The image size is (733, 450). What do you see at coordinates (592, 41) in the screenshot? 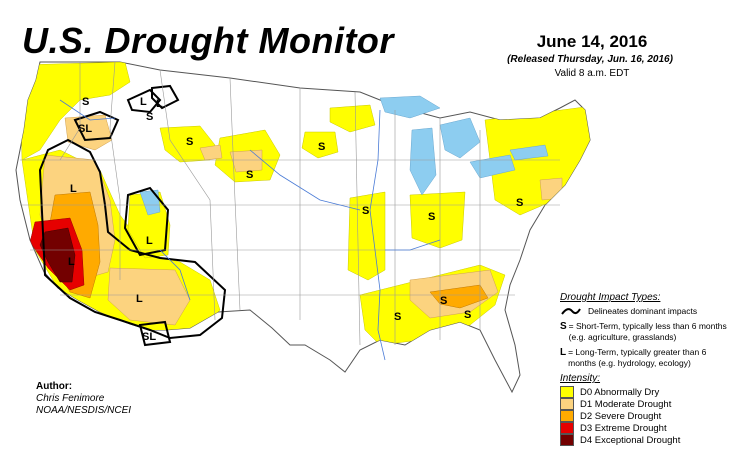
I see `map-date: June 14, 2016` at bounding box center [592, 41].